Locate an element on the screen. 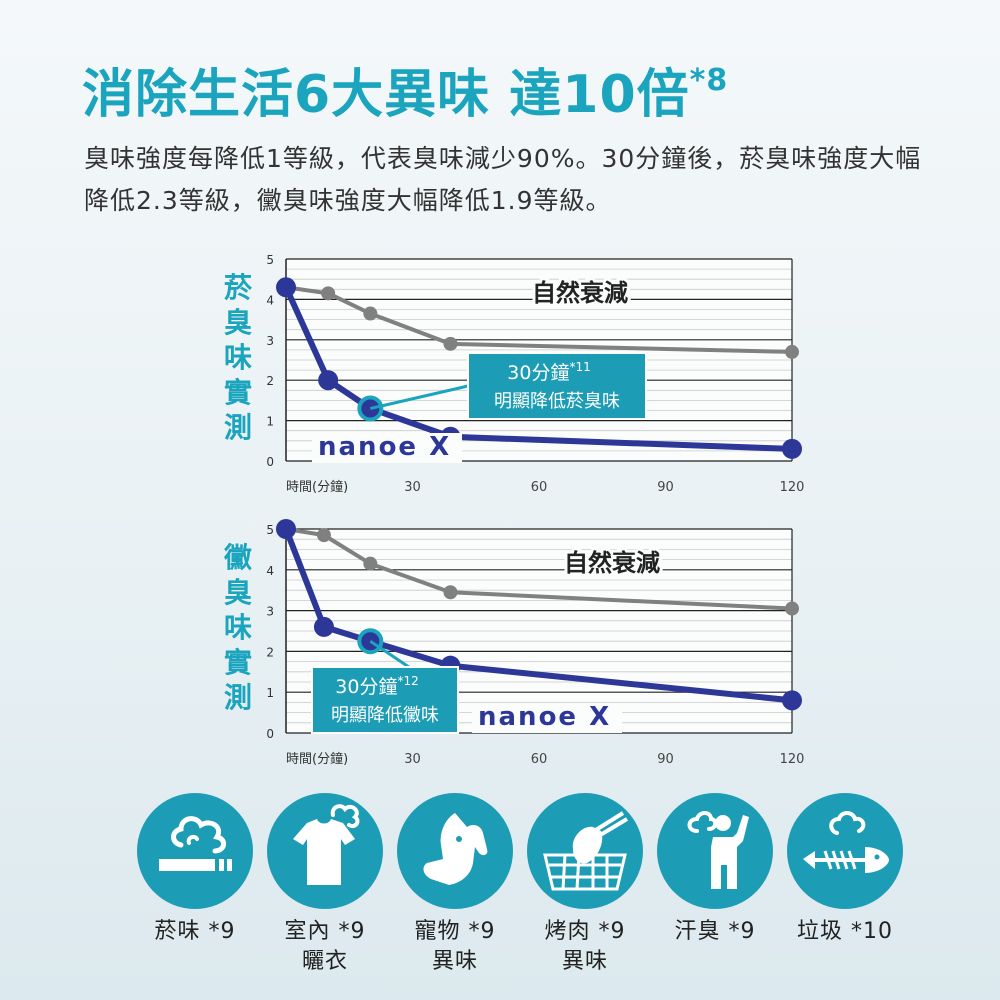 This screenshot has height=1000, width=1000. odor-label-line: 汗臭 *9 is located at coordinates (715, 931).